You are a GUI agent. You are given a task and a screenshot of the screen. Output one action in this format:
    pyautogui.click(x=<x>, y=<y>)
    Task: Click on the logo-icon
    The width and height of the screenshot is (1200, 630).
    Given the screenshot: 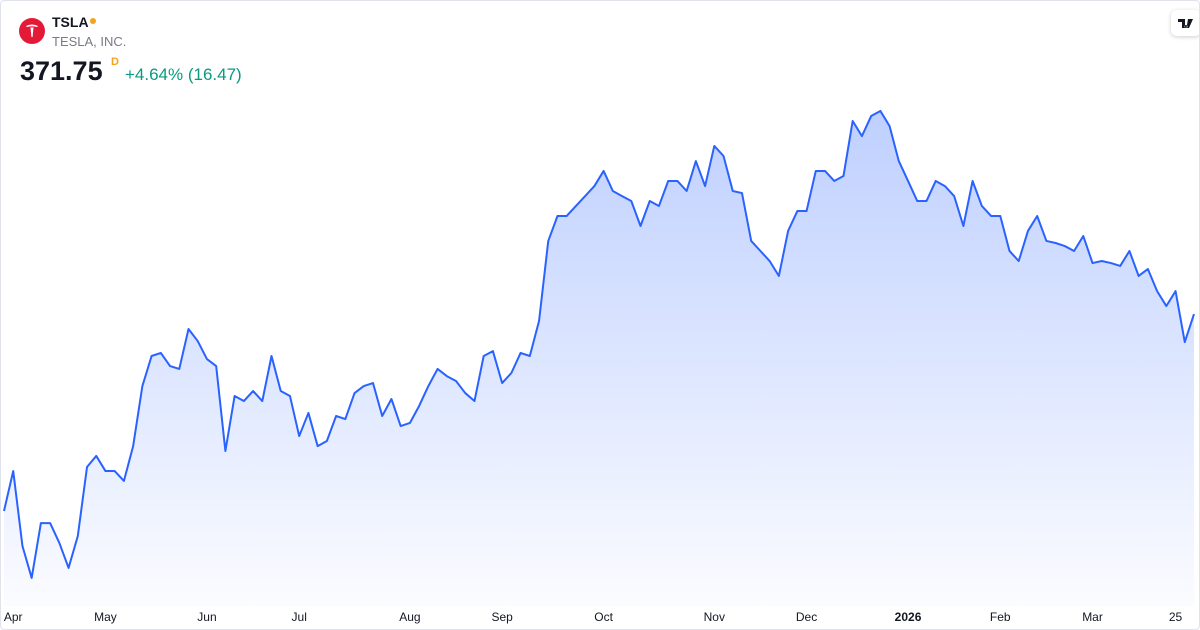 What is the action you would take?
    pyautogui.click(x=32, y=30)
    